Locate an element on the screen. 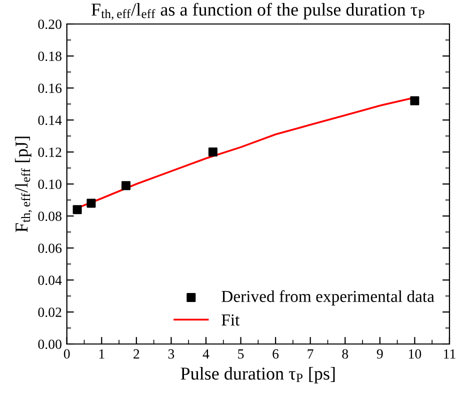 Image resolution: width=461 pixels, height=400 pixels. x-tick-label: 3 is located at coordinates (171, 354).